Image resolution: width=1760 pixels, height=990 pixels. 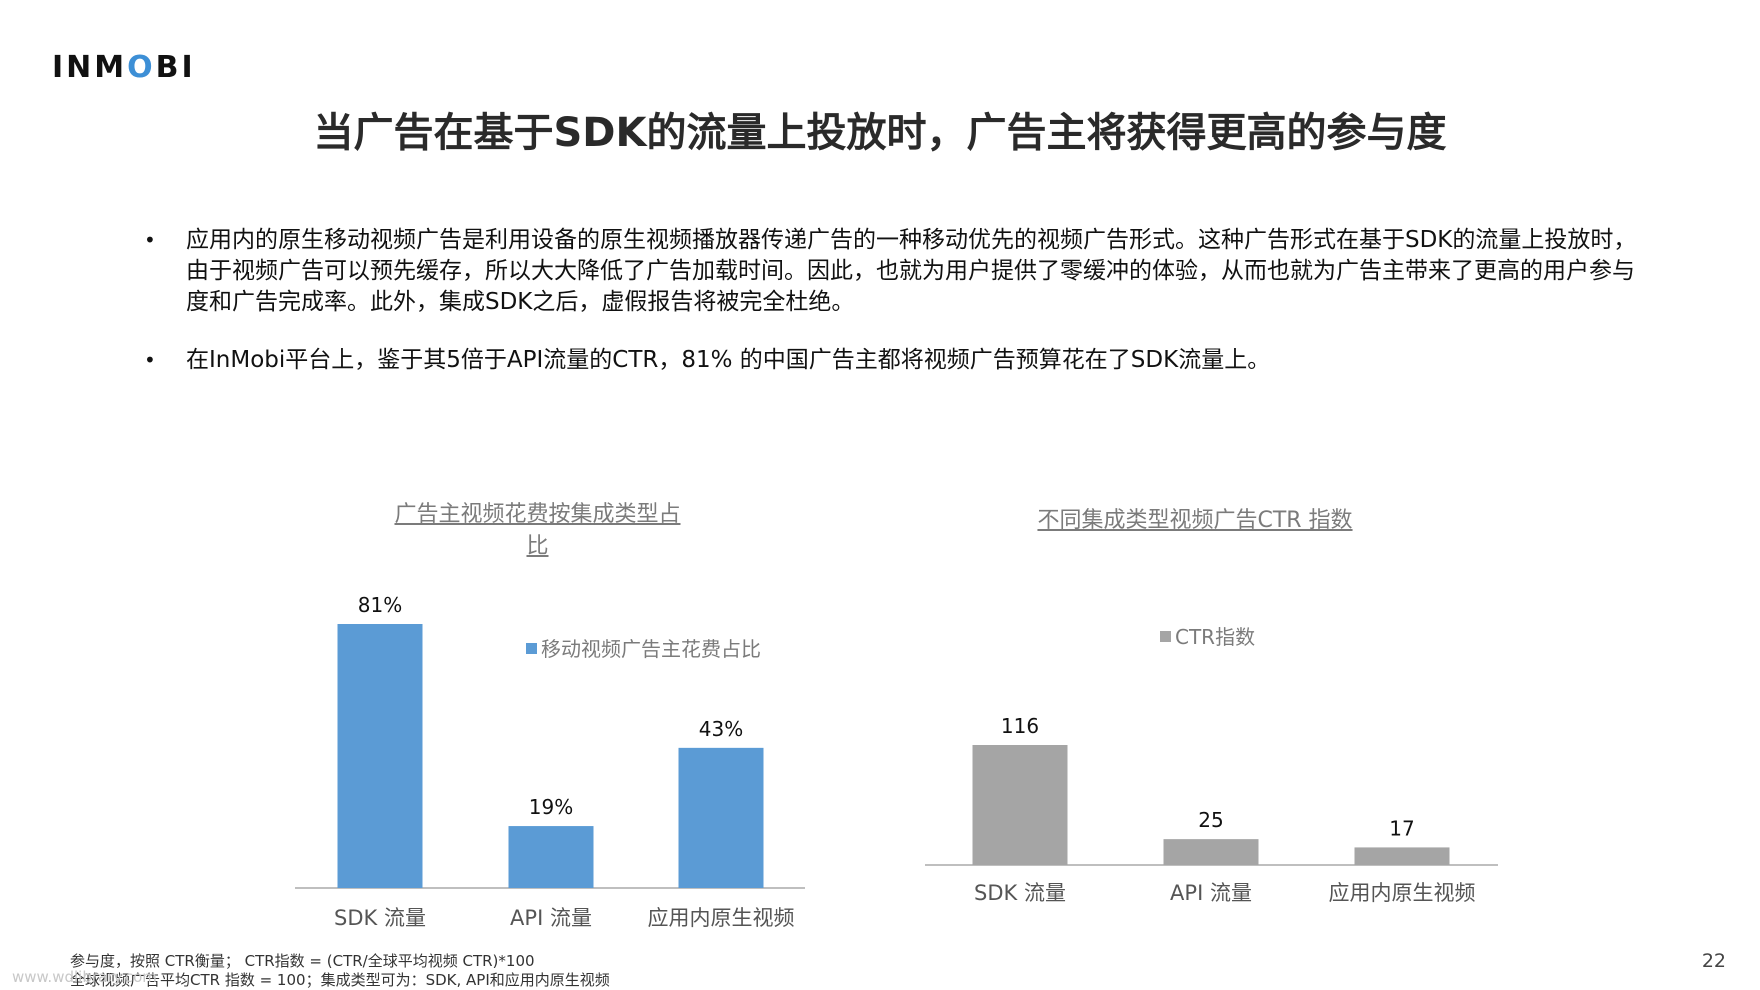 What do you see at coordinates (531, 648) in the screenshot?
I see `chart-1-legend-swatch` at bounding box center [531, 648].